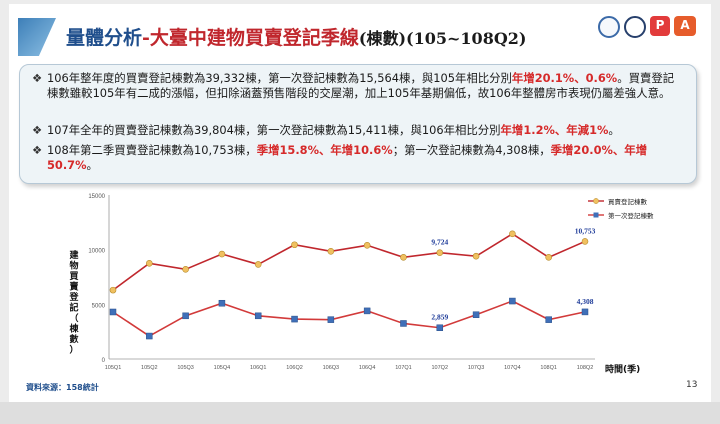 Image resolution: width=720 pixels, height=424 pixels. I want to click on x-tick-label: 107Q3, so click(476, 368).